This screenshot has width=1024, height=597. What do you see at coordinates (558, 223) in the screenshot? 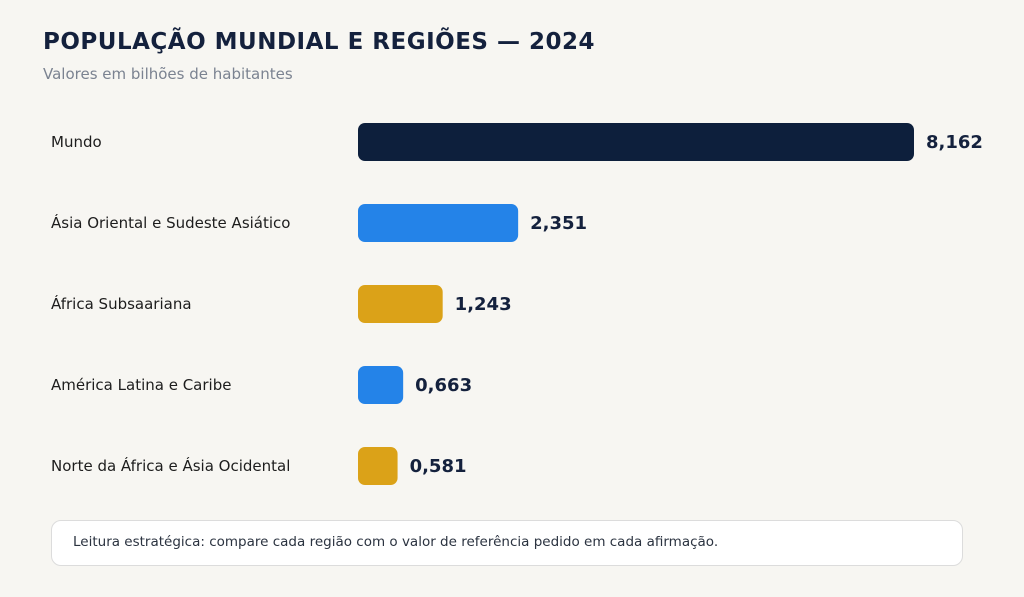
I see `value-label: 2,351` at bounding box center [558, 223].